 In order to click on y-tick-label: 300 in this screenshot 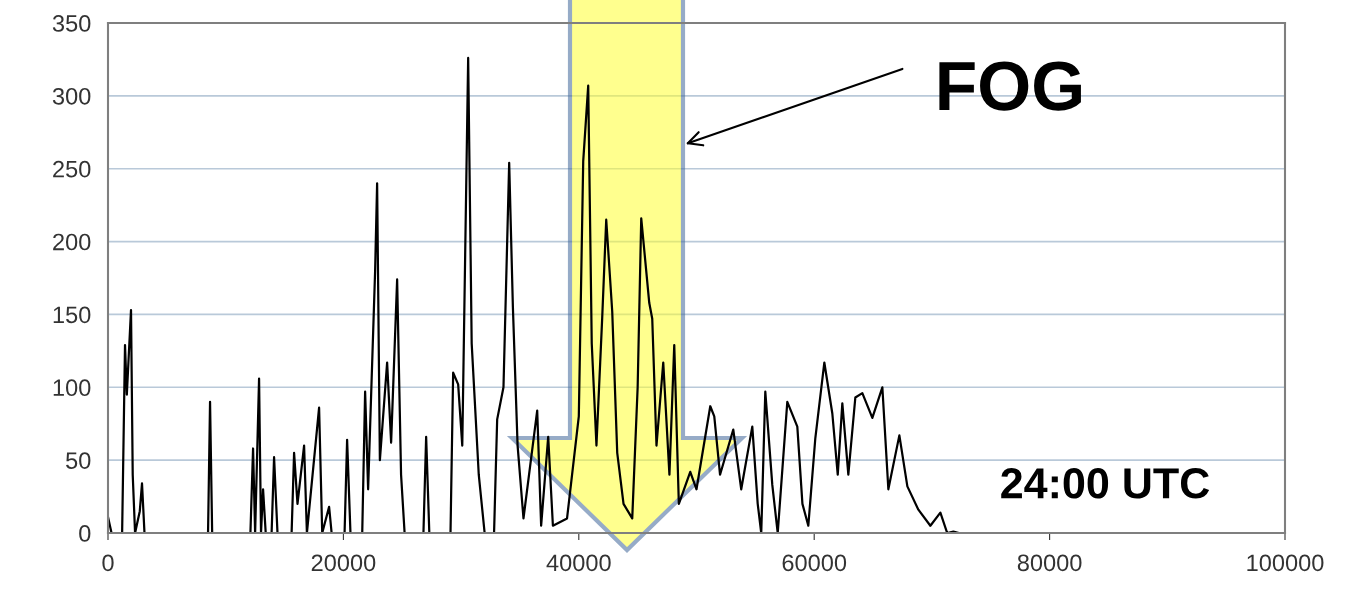, I will do `click(71, 96)`.